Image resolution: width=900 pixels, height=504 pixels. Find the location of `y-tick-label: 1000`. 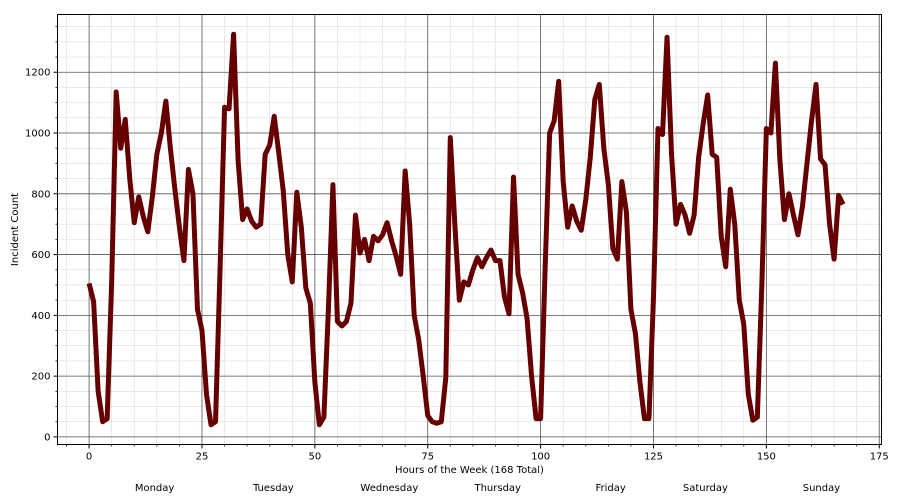

y-tick-label: 1000 is located at coordinates (37, 134).